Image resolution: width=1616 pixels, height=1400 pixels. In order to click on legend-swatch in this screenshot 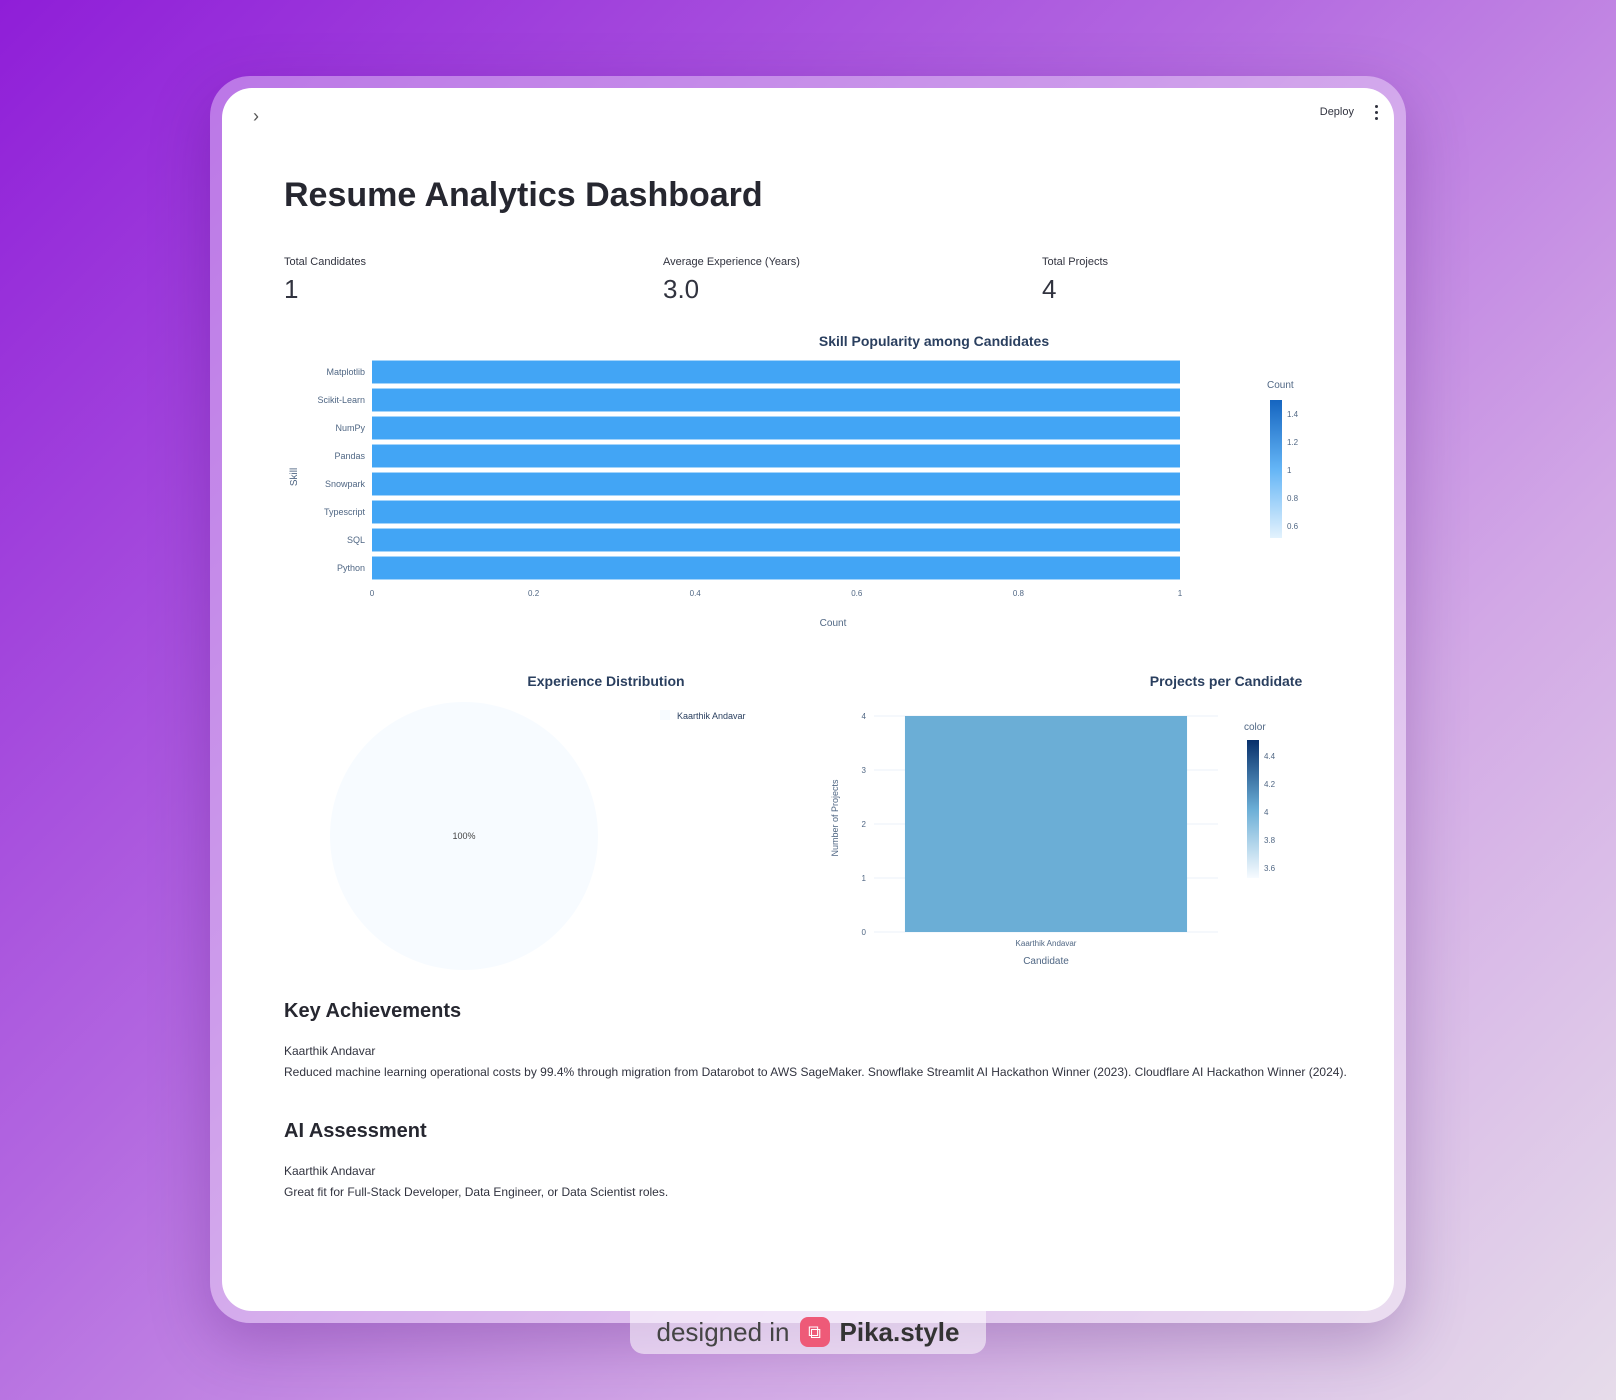, I will do `click(665, 715)`.